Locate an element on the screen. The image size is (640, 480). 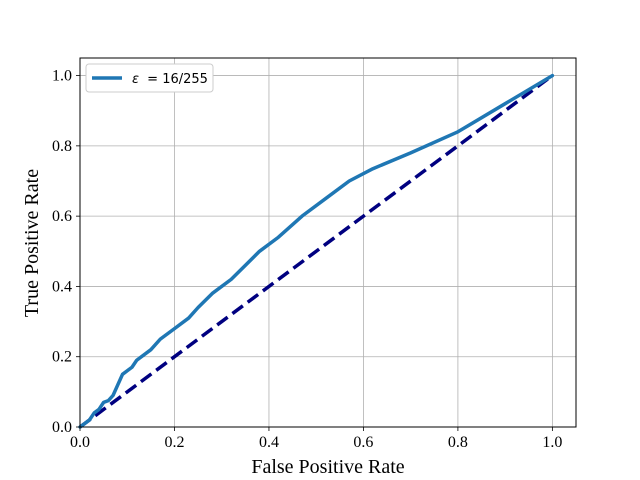
x-tick-label: 0.8 is located at coordinates (458, 442).